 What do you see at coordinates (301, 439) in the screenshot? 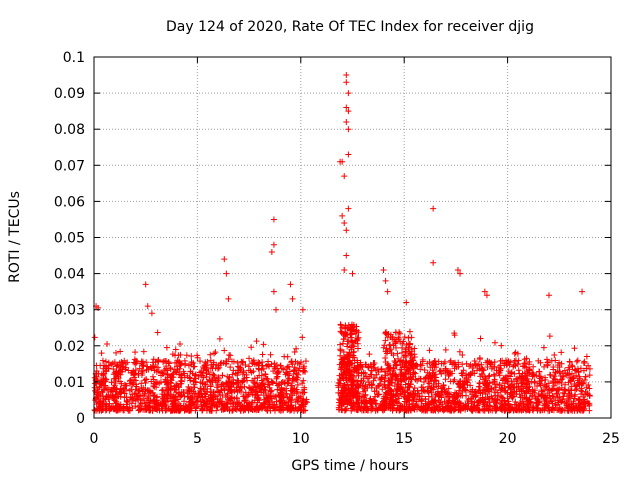
I see `x-tick-label: 10` at bounding box center [301, 439].